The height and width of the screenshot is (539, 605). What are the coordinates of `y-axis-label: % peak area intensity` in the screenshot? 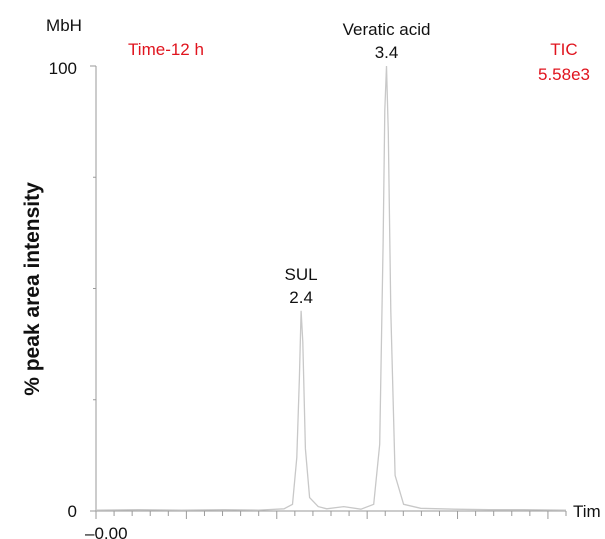 It's located at (32, 289).